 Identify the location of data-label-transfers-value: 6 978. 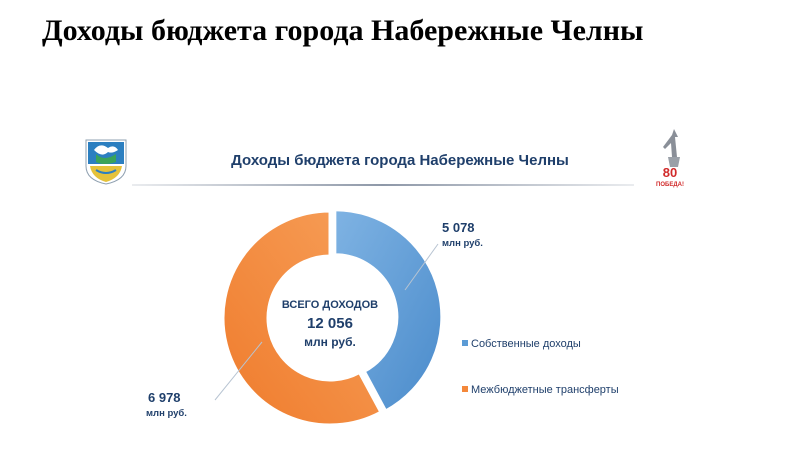
(164, 397).